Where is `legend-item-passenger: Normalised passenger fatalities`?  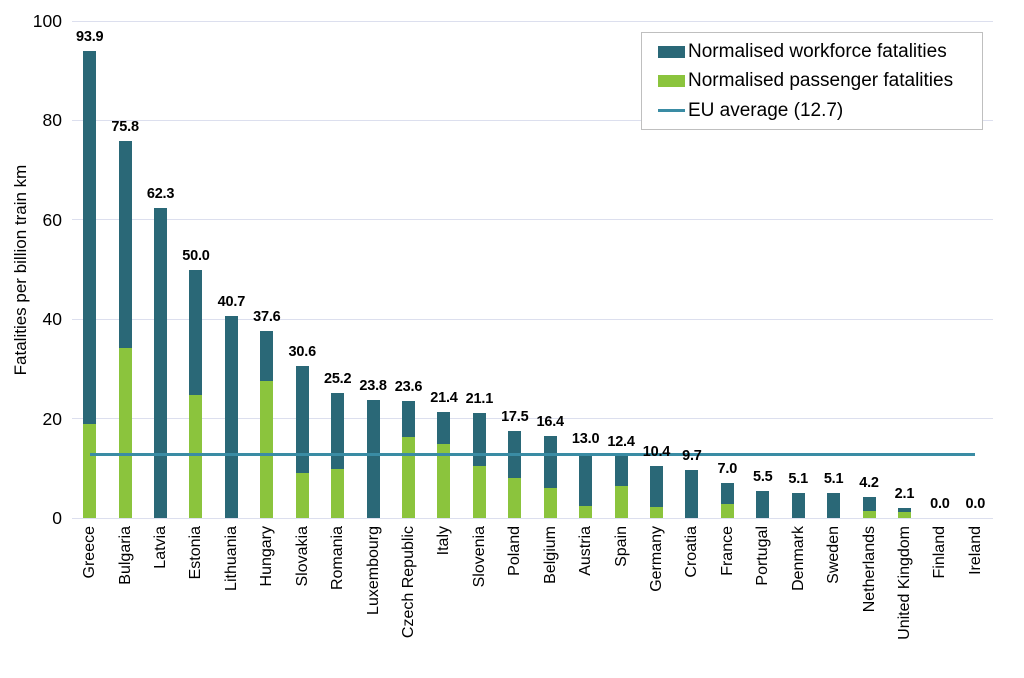
legend-item-passenger: Normalised passenger fatalities is located at coordinates (820, 81).